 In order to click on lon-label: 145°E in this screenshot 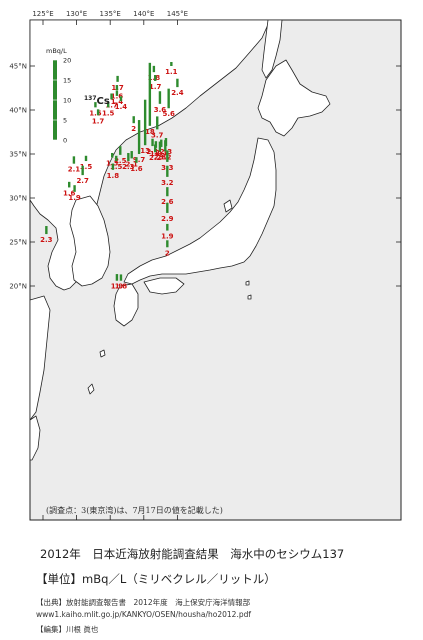, I will do `click(177, 14)`.